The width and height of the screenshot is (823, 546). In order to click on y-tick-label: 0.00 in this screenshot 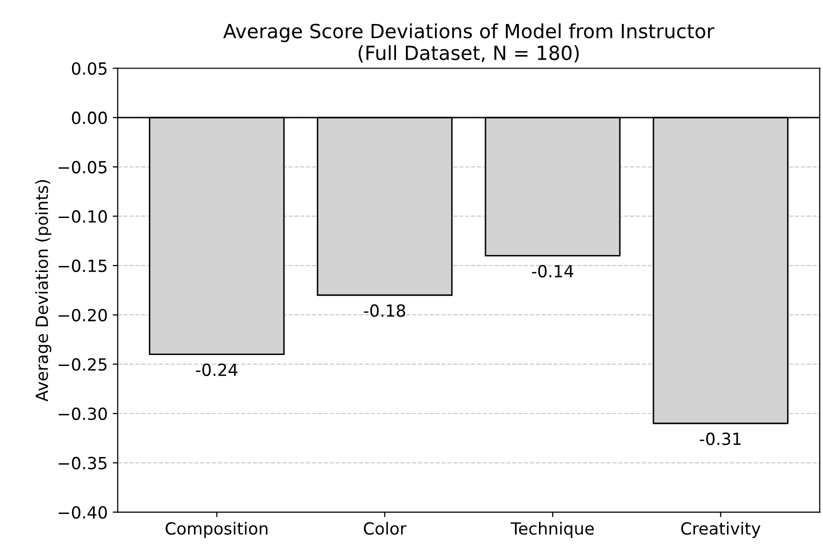, I will do `click(89, 118)`.